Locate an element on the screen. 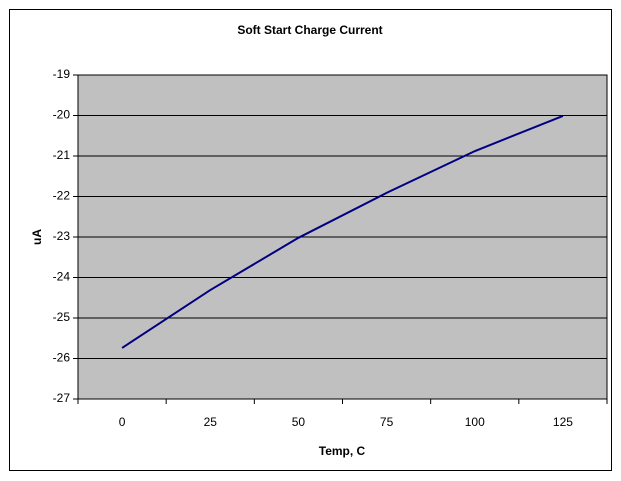  y-tick-label: -20 is located at coordinates (62, 115).